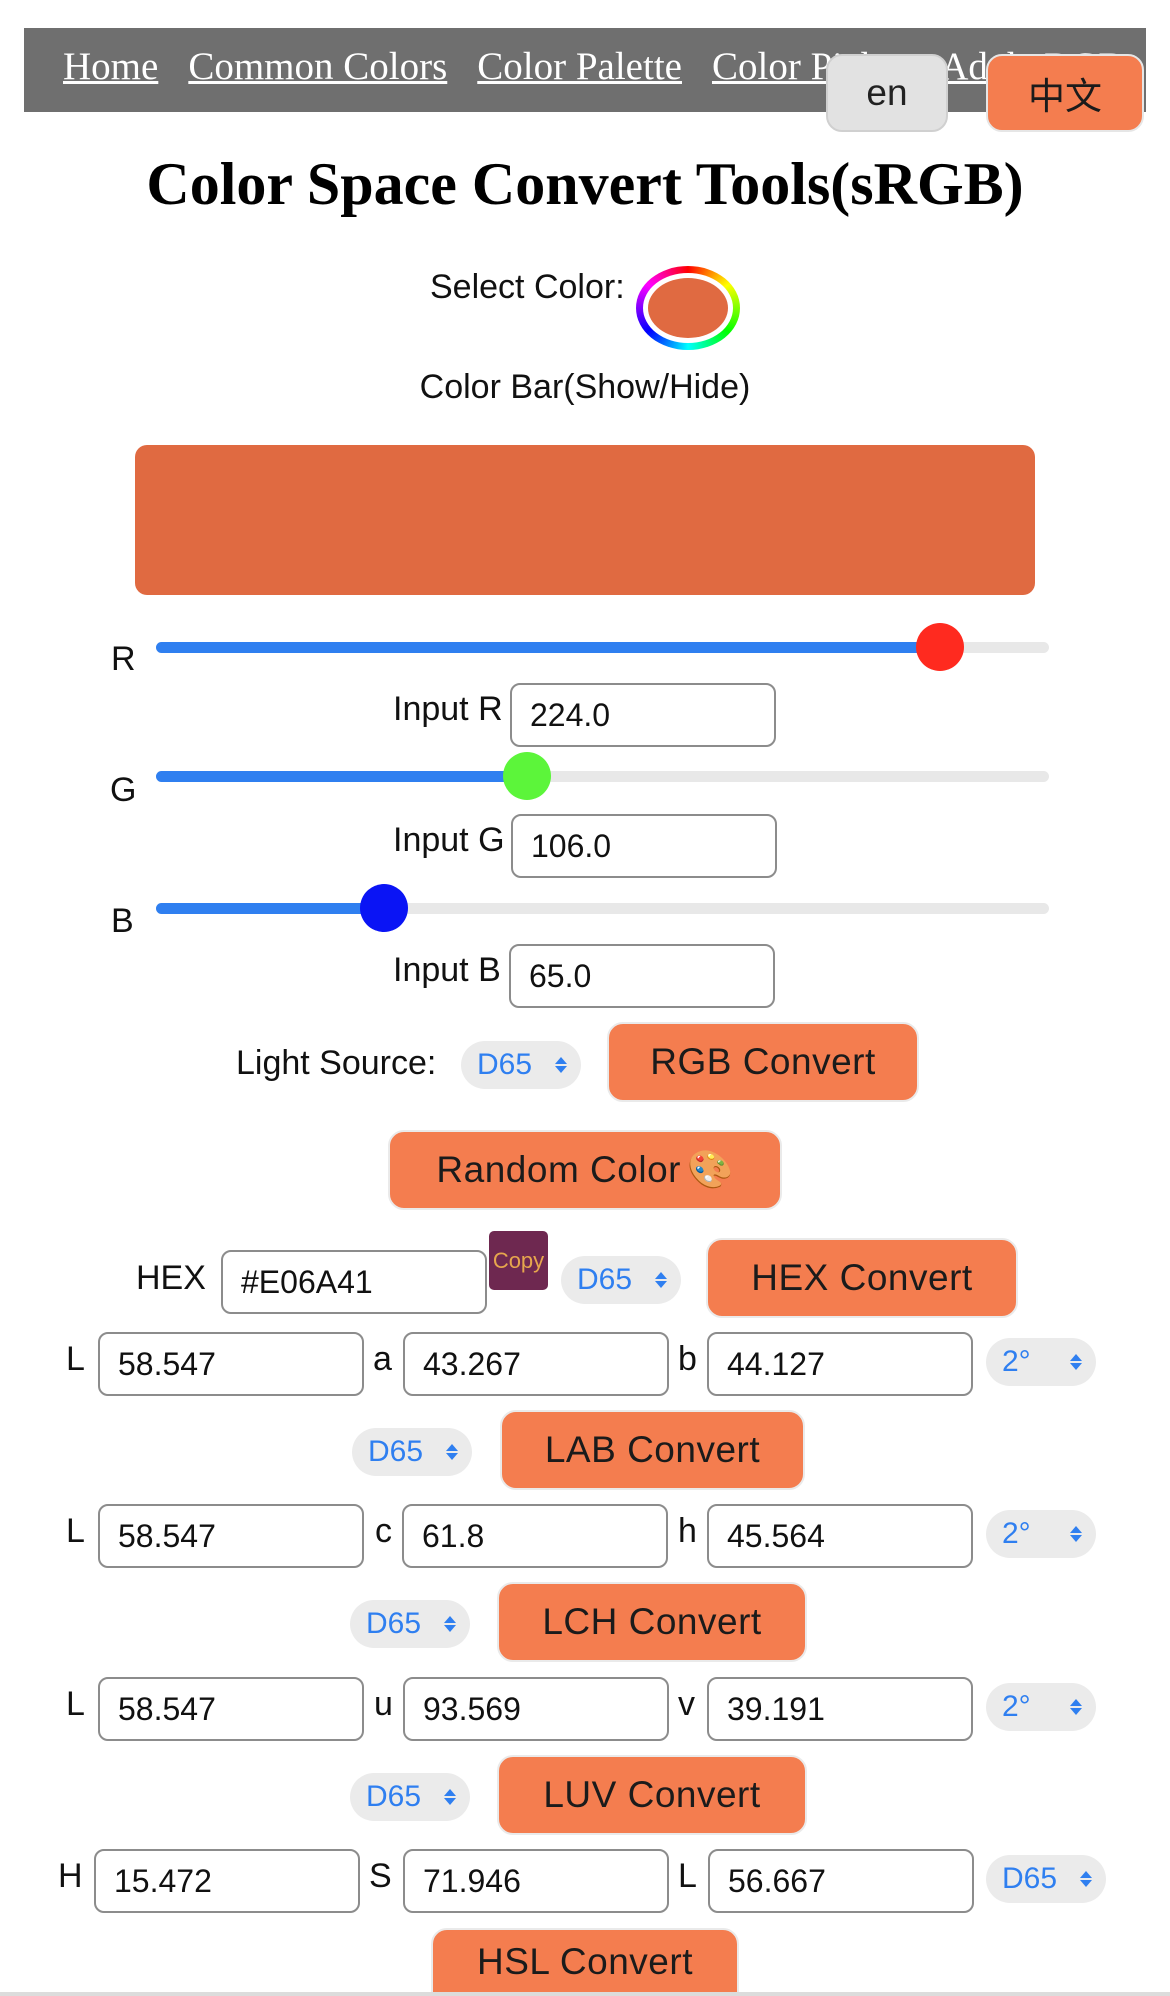  What do you see at coordinates (602, 908) in the screenshot?
I see `b-slider` at bounding box center [602, 908].